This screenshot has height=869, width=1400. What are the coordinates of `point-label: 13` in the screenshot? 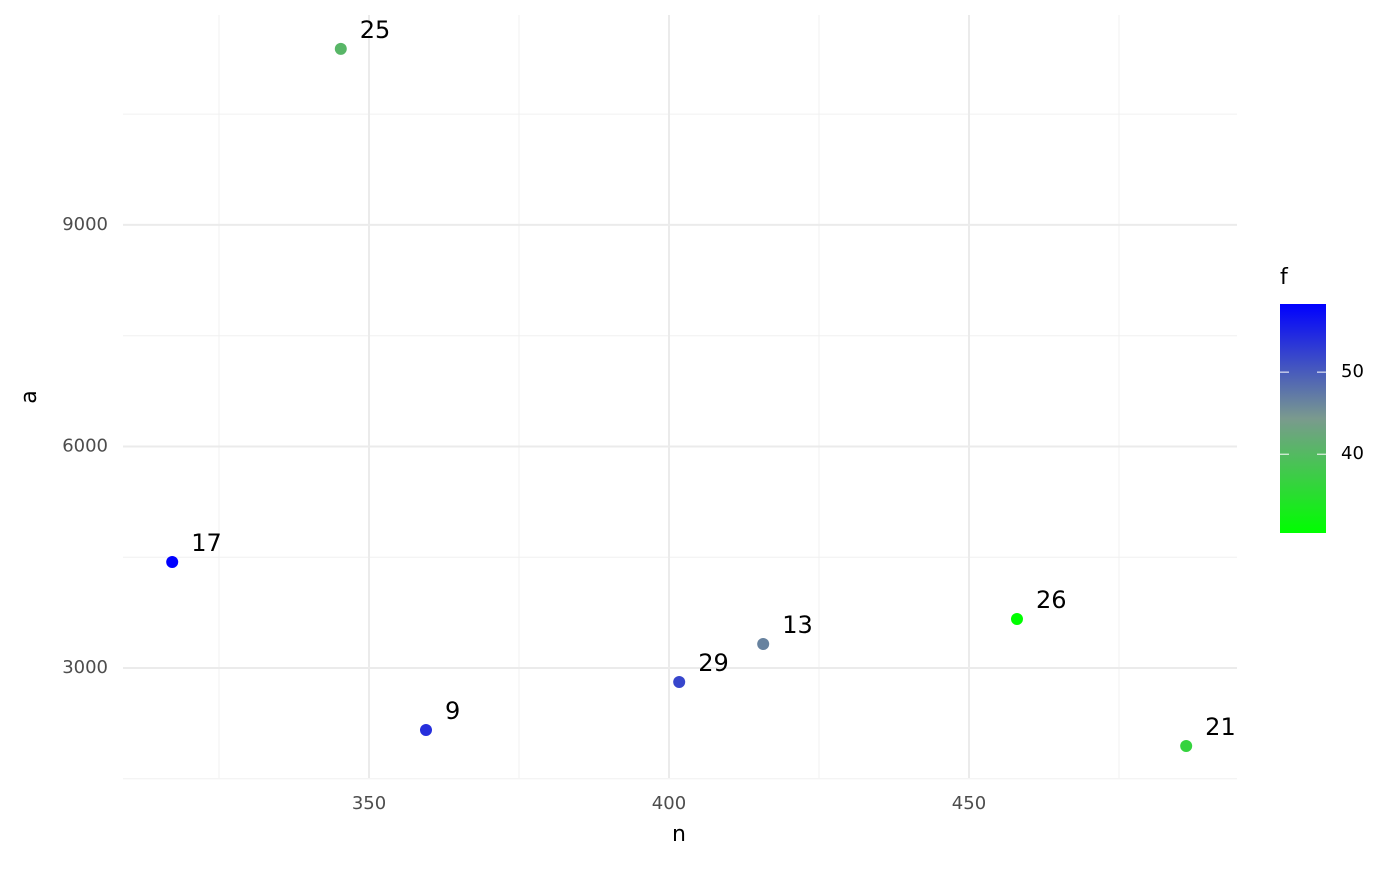 It's located at (797, 625).